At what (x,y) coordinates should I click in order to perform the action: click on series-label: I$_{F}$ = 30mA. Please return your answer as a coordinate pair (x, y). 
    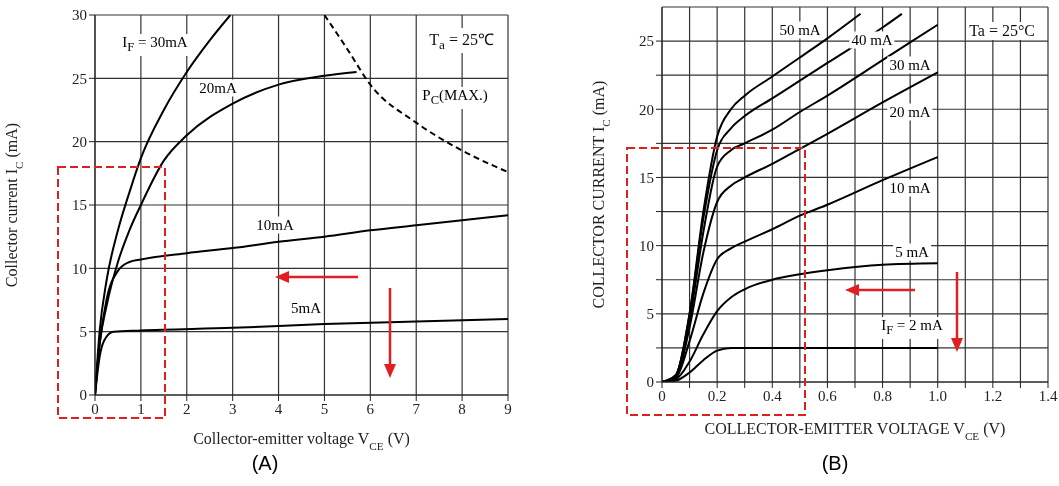
    Looking at the image, I should click on (155, 45).